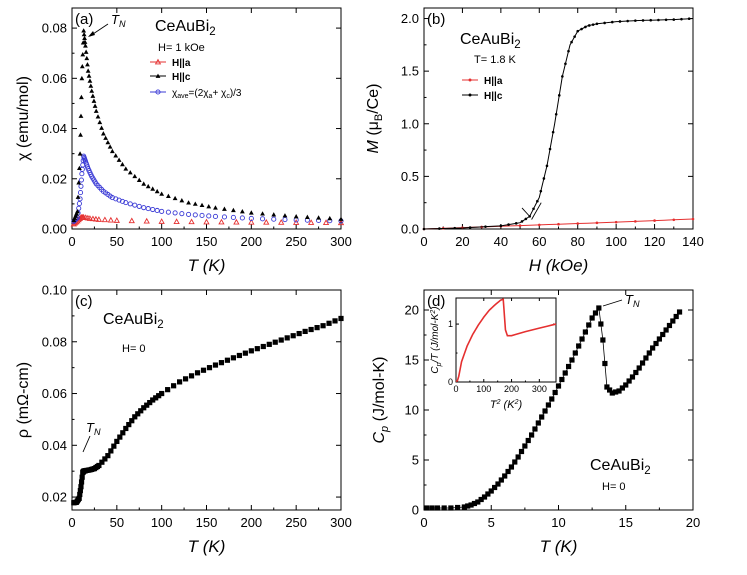 The height and width of the screenshot is (575, 747). Describe the element at coordinates (23, 118) in the screenshot. I see `y-axis-label: χ (emu/mol)` at that location.